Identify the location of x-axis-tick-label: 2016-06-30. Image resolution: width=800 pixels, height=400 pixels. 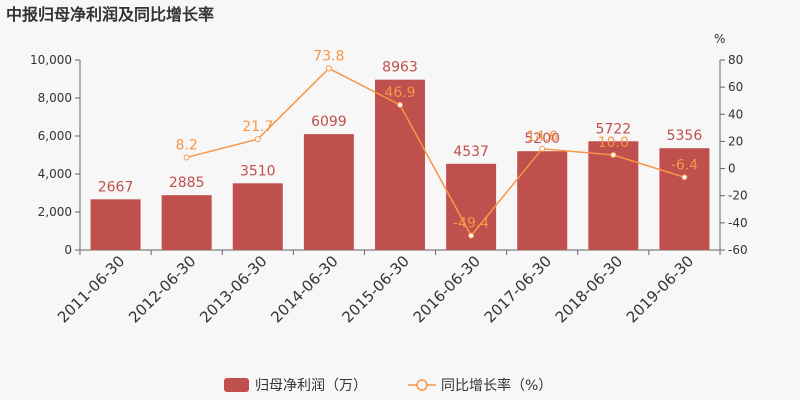
(447, 289).